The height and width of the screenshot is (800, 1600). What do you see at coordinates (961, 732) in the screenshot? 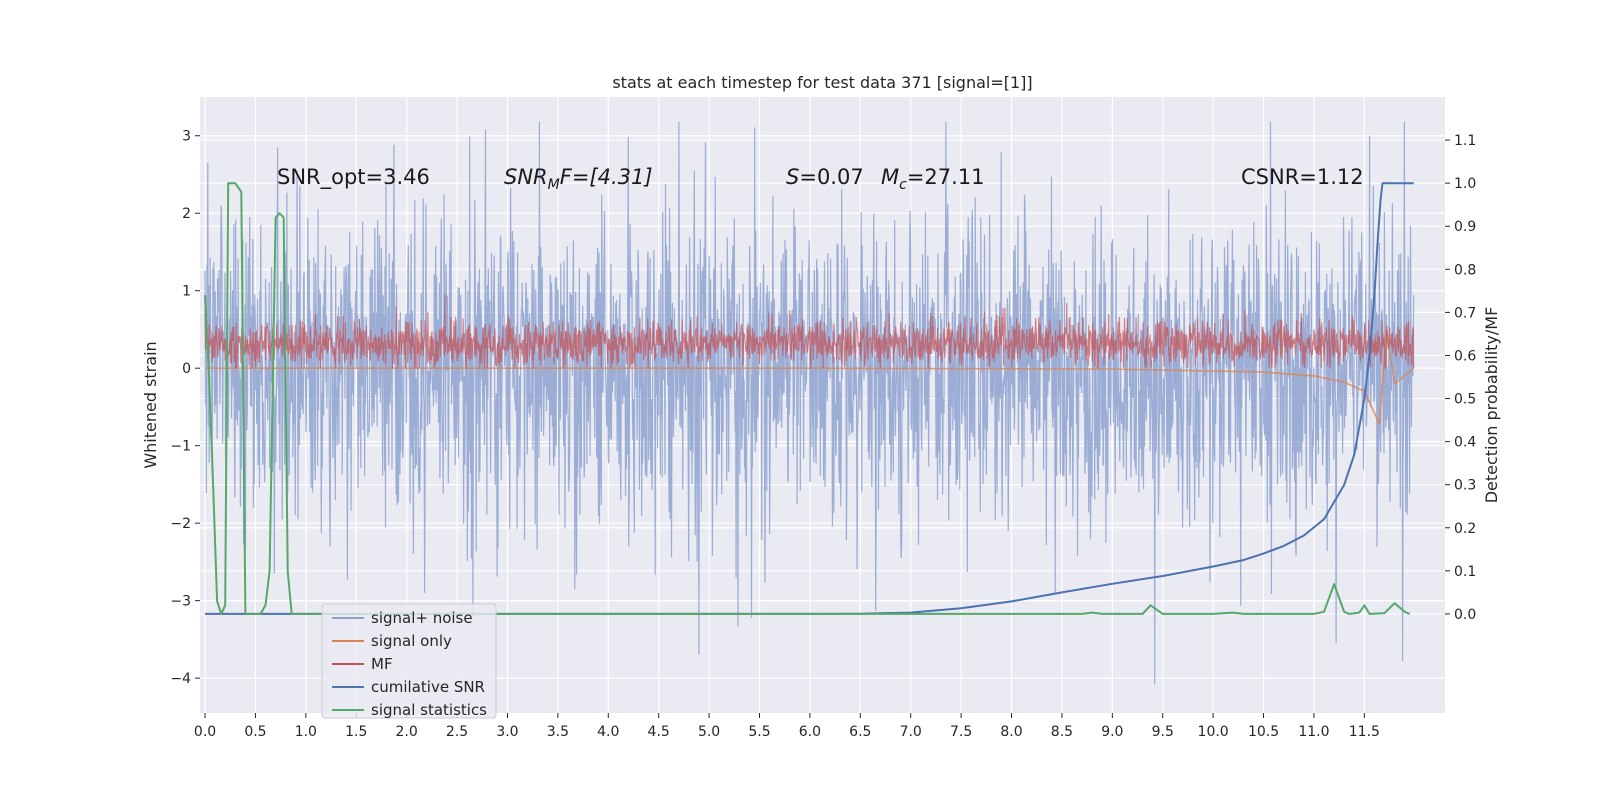
I see `x-tick-label: 7.5` at bounding box center [961, 732].